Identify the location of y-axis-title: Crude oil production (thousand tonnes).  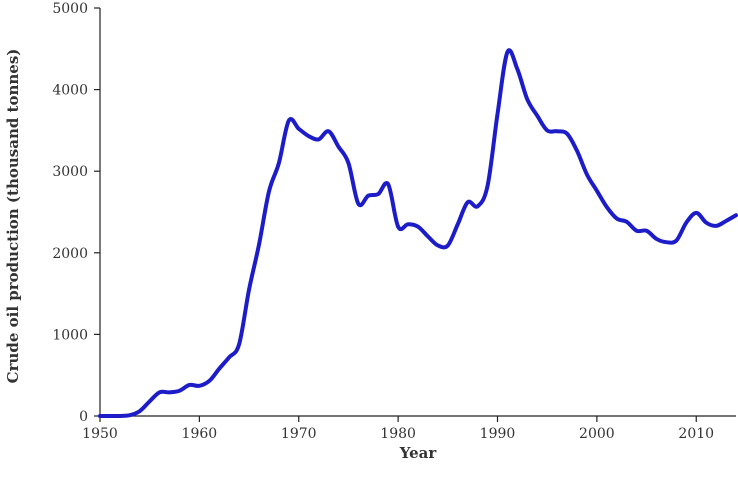
(13, 216).